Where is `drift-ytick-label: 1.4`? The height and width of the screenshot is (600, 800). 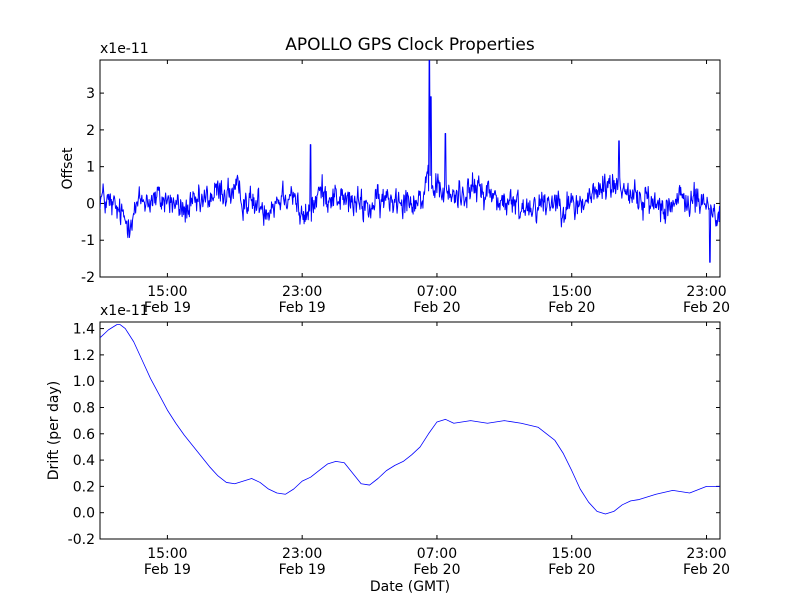
drift-ytick-label: 1.4 is located at coordinates (84, 330).